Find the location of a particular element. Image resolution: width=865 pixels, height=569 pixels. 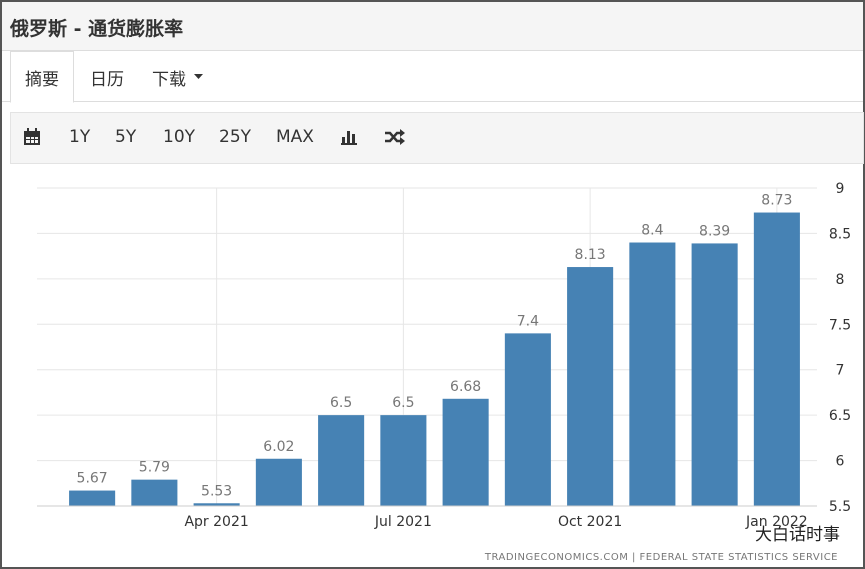

shuffle-icon is located at coordinates (395, 137).